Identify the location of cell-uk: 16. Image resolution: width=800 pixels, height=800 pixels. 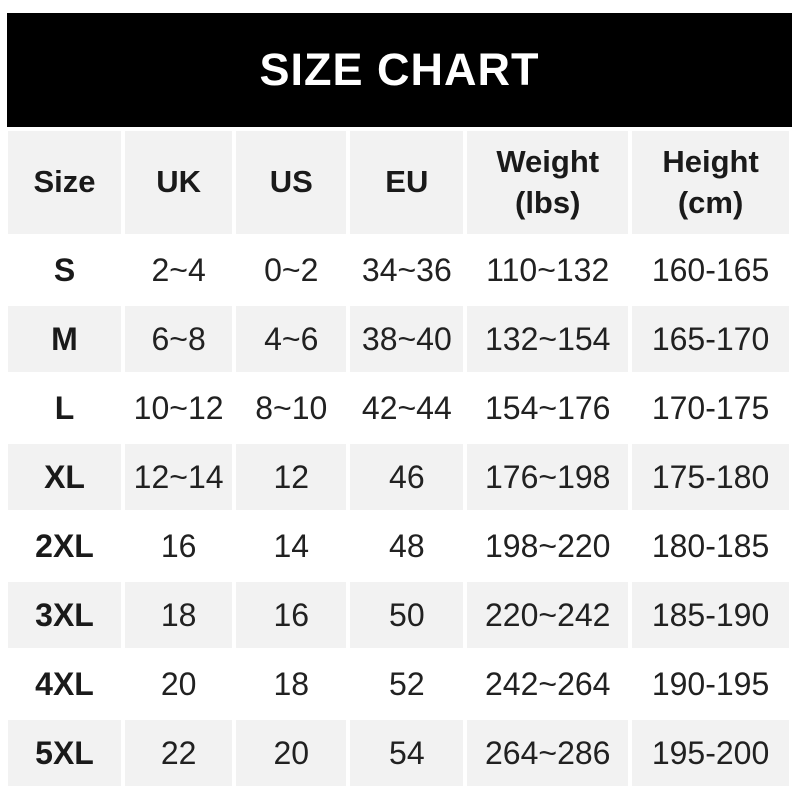
(179, 546).